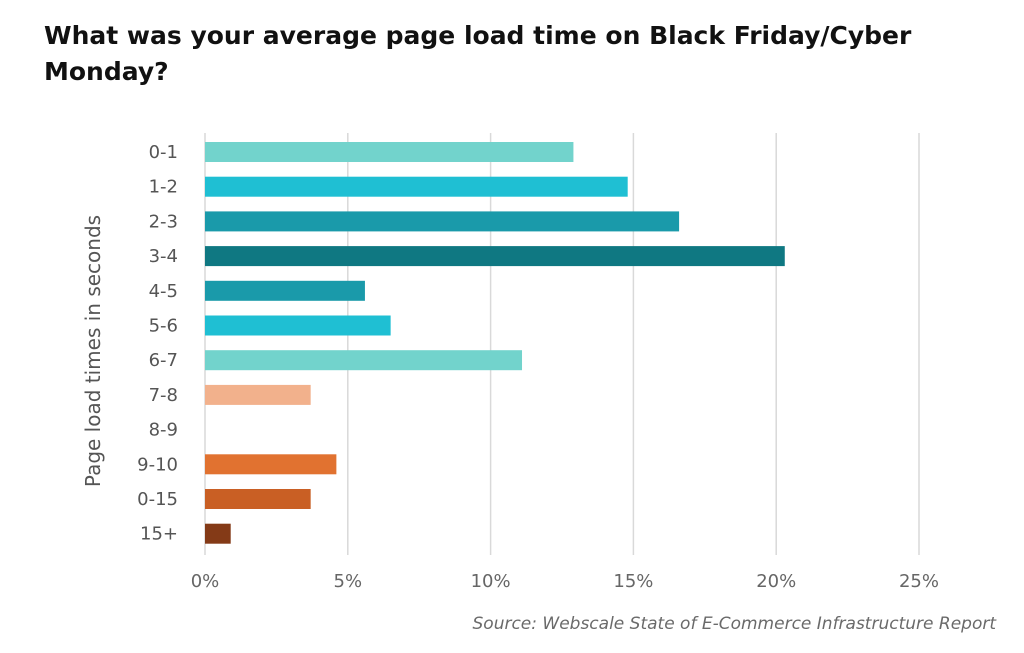 The image size is (1024, 653). Describe the element at coordinates (93, 351) in the screenshot. I see `y-axis-label: Page load times in seconds` at that location.